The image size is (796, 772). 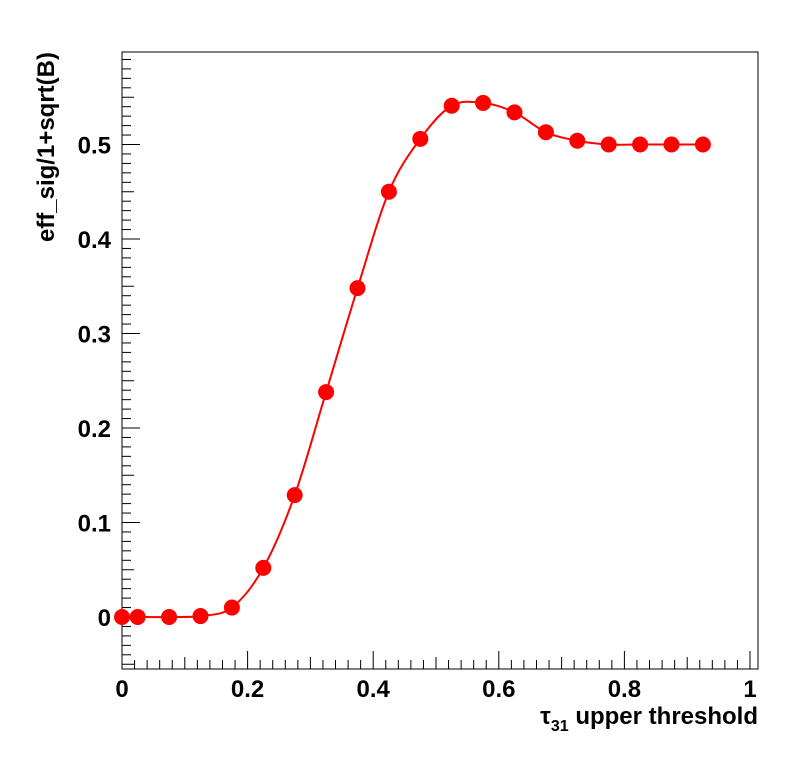 What do you see at coordinates (94, 524) in the screenshot?
I see `y-tick-label: 0.1` at bounding box center [94, 524].